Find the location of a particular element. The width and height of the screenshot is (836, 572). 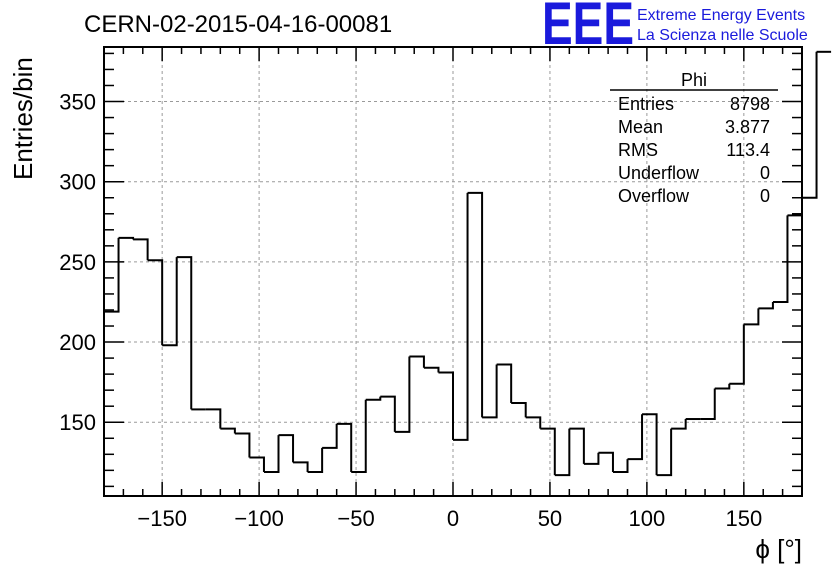

stats-value-rms: 113.4 is located at coordinates (748, 150).